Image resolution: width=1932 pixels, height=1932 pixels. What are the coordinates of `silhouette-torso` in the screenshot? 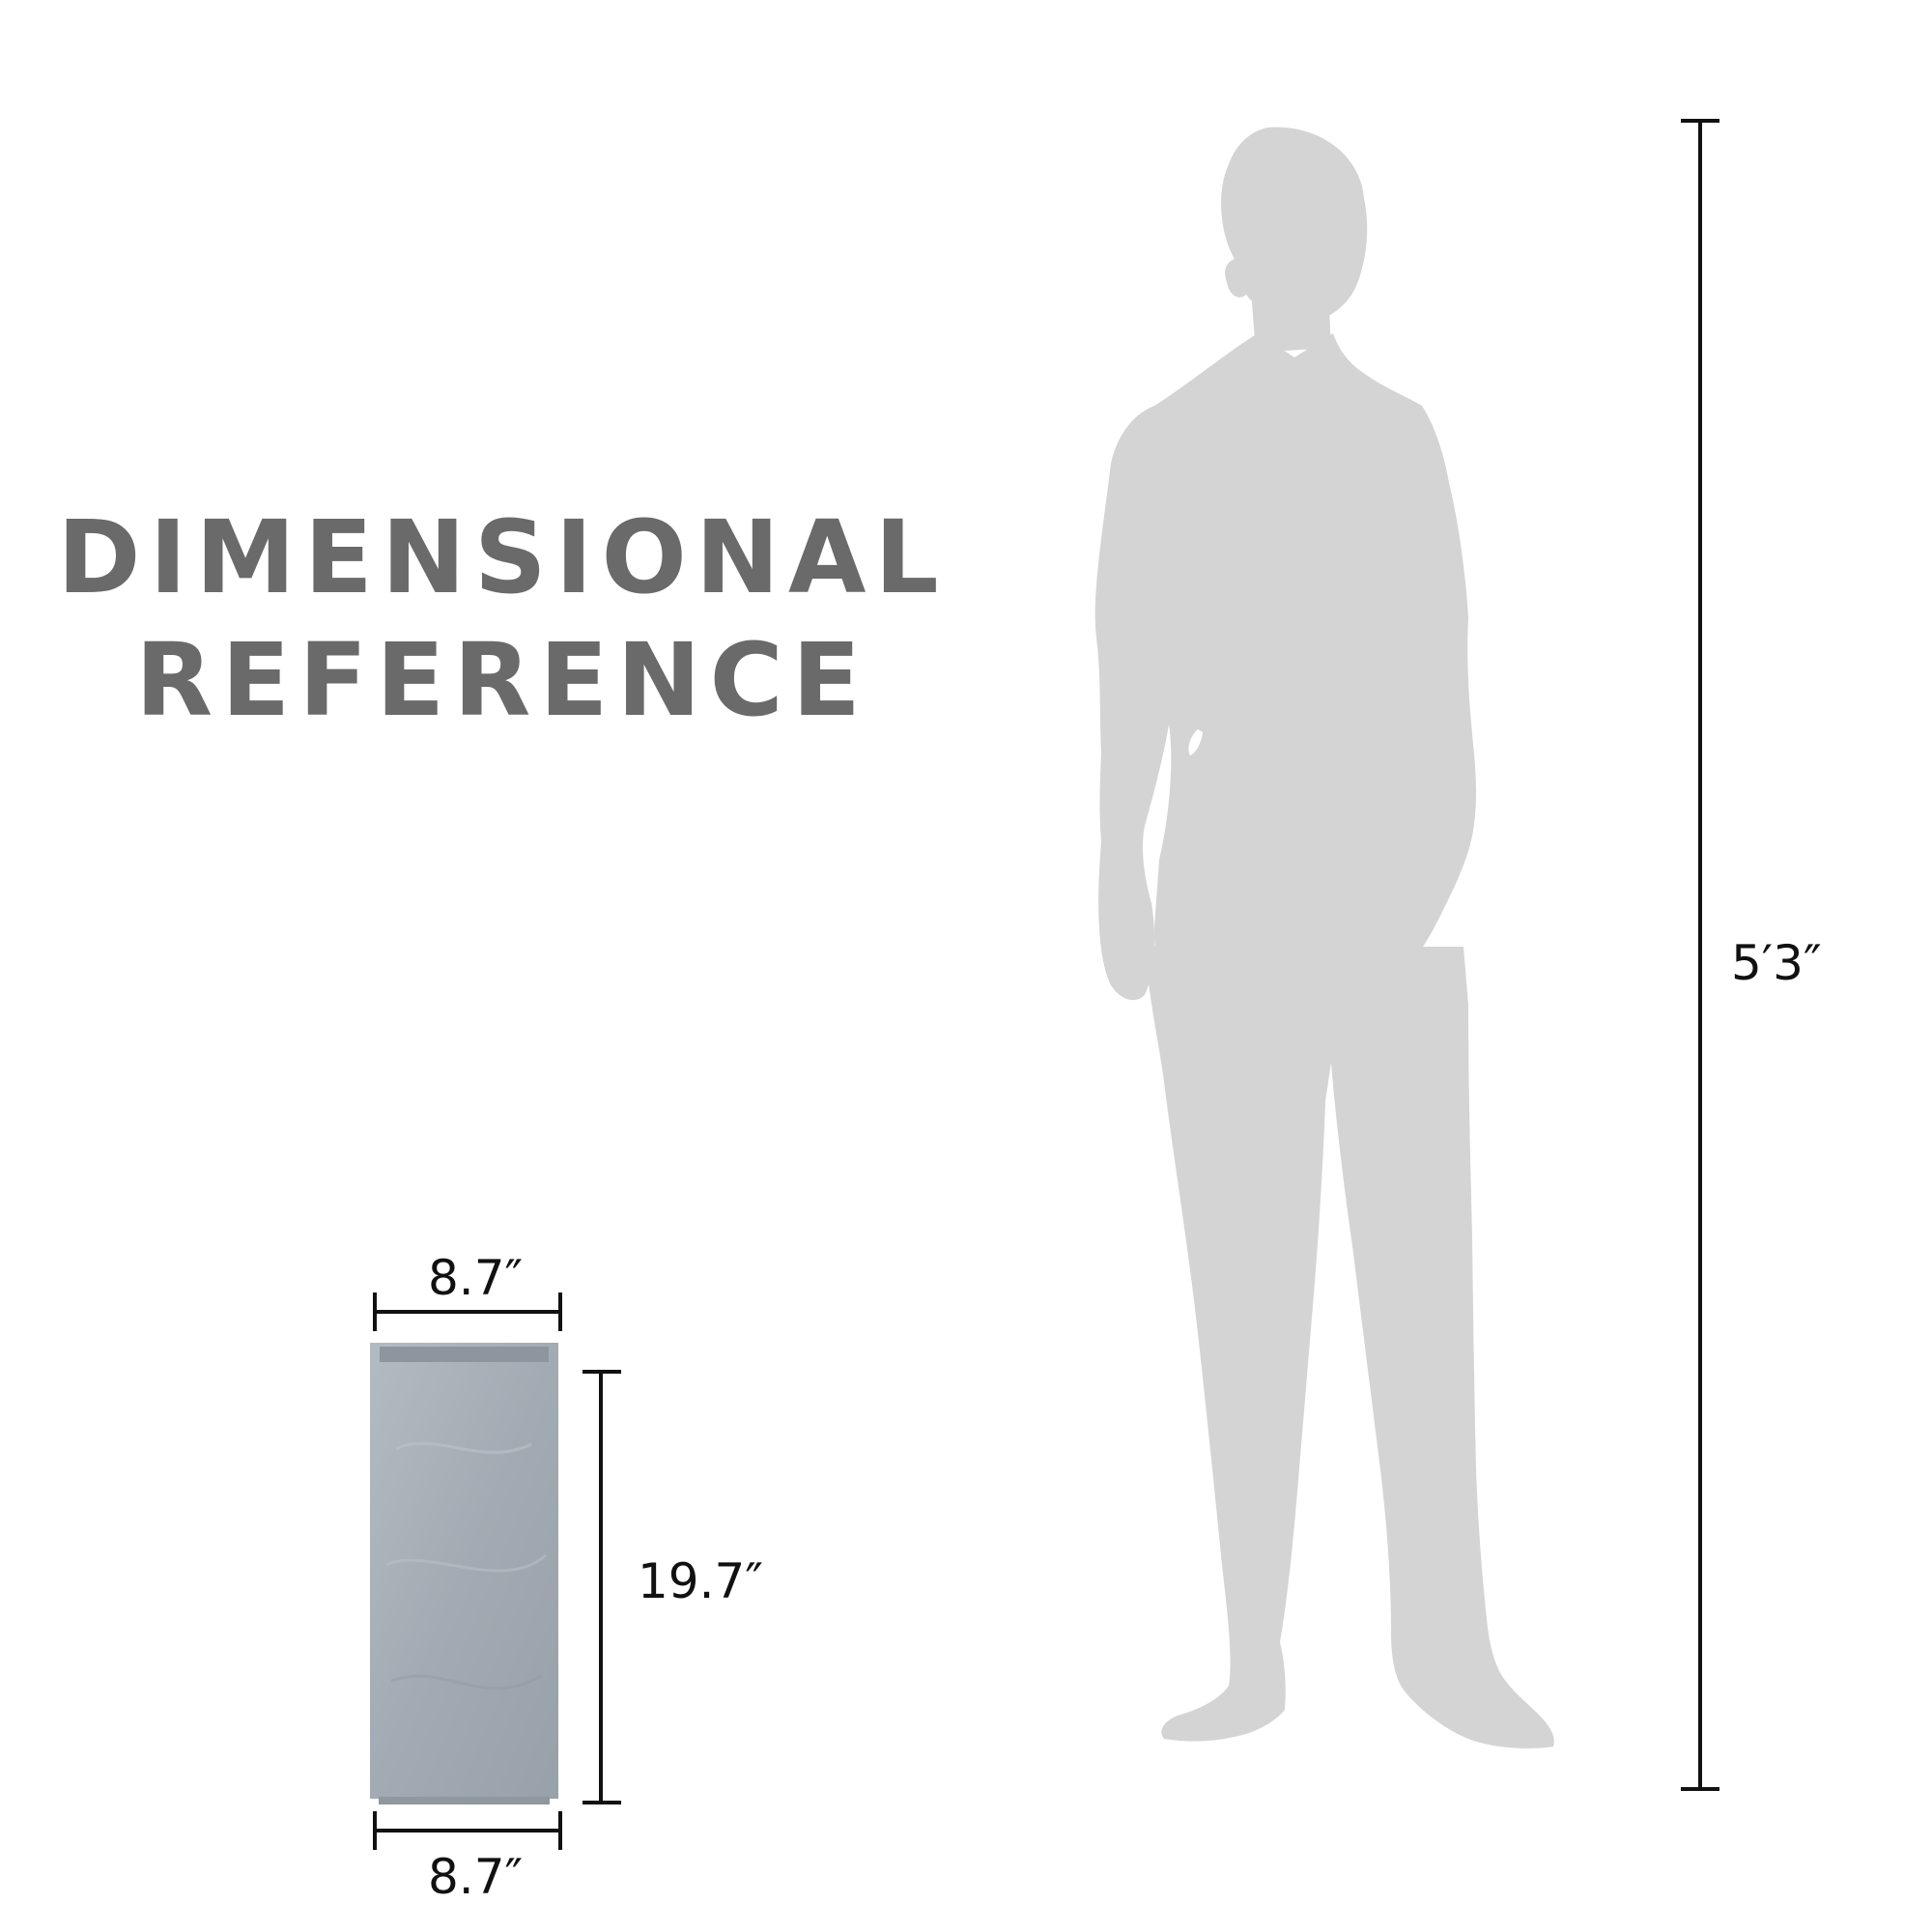 It's located at (1285, 667).